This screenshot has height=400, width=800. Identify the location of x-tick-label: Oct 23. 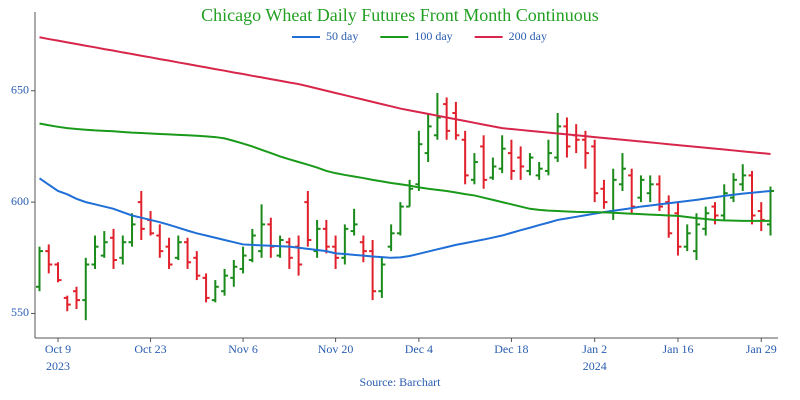
(150, 349).